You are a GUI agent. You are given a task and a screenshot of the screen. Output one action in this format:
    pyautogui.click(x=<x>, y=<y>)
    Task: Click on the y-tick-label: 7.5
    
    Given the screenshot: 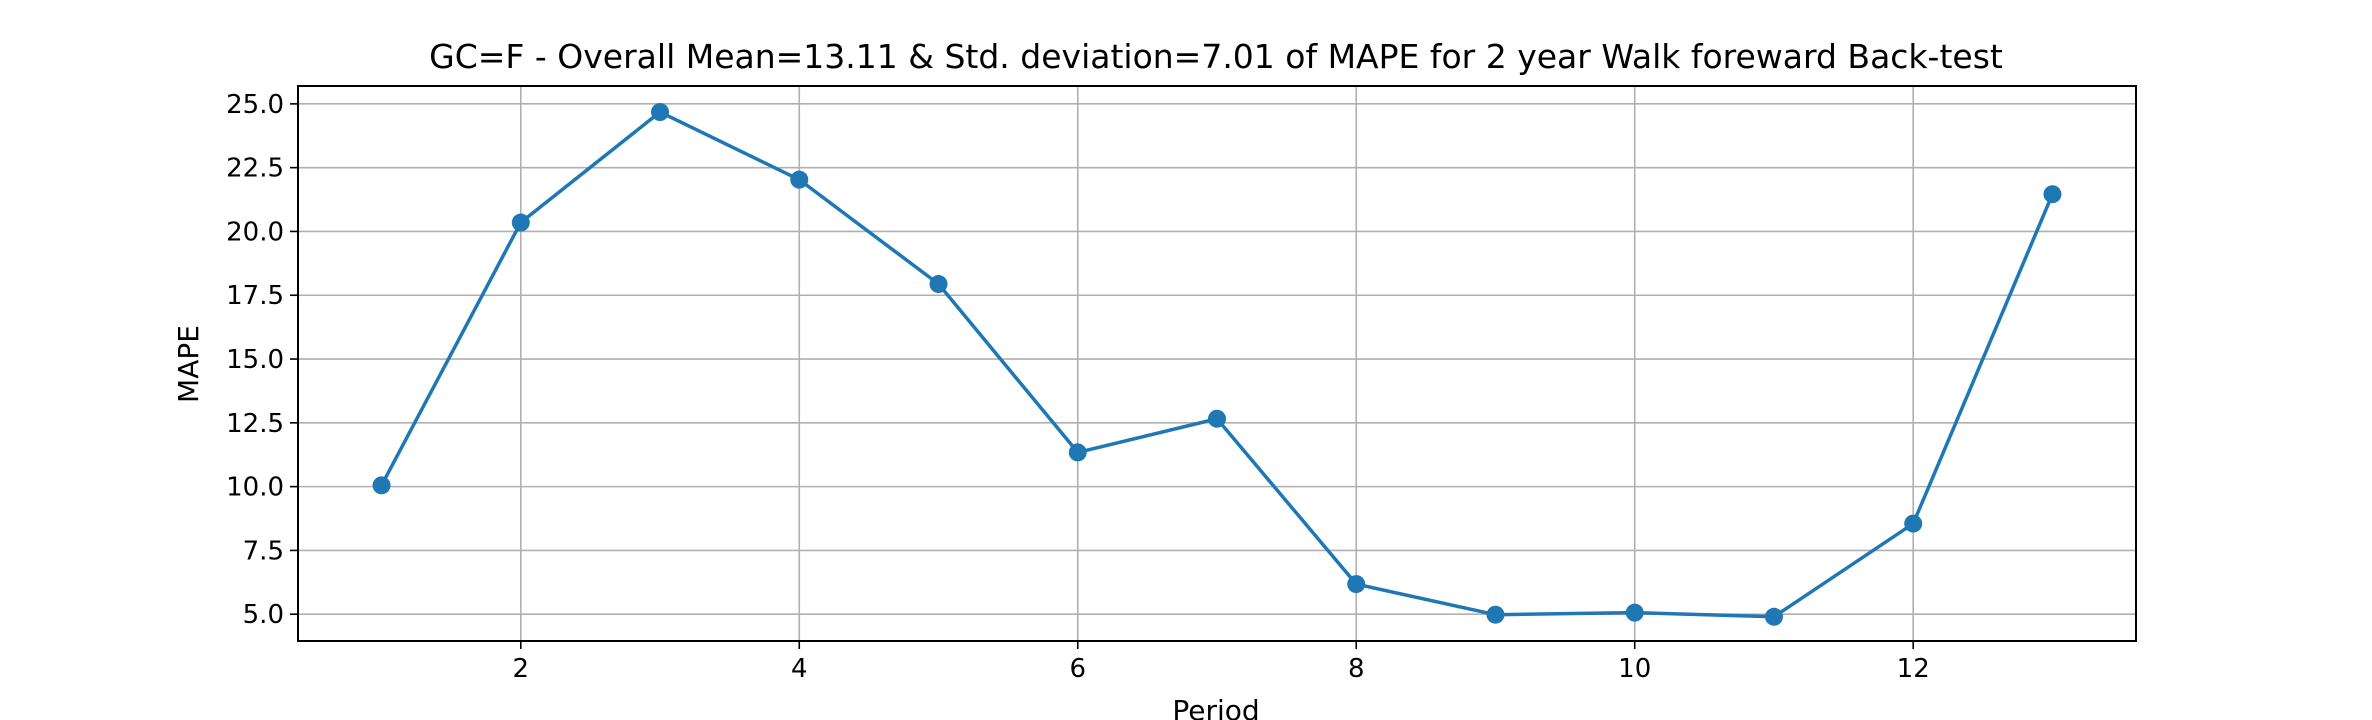 What is the action you would take?
    pyautogui.click(x=263, y=551)
    